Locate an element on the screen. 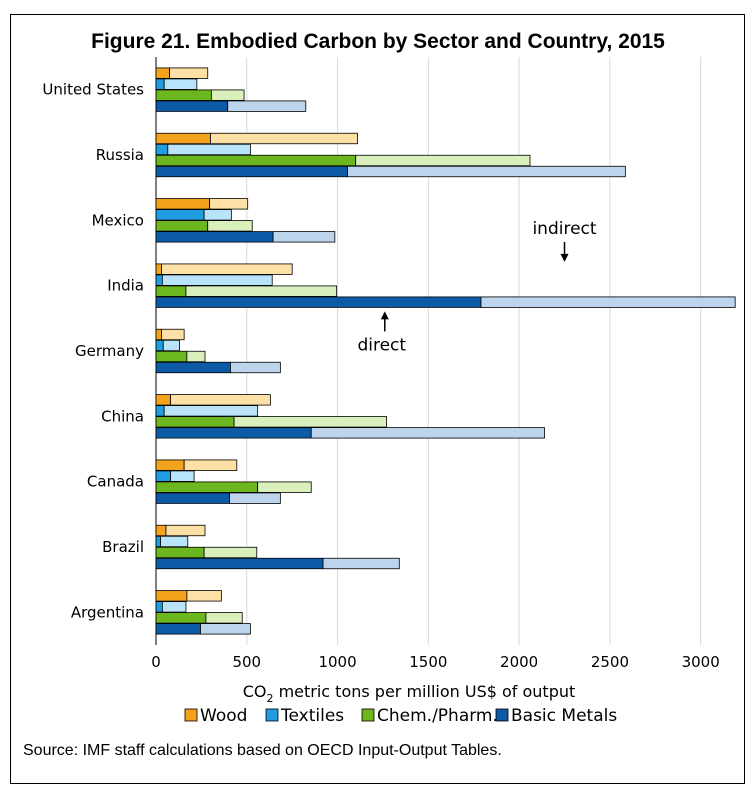  x-tick-2000: 2000 is located at coordinates (519, 662).